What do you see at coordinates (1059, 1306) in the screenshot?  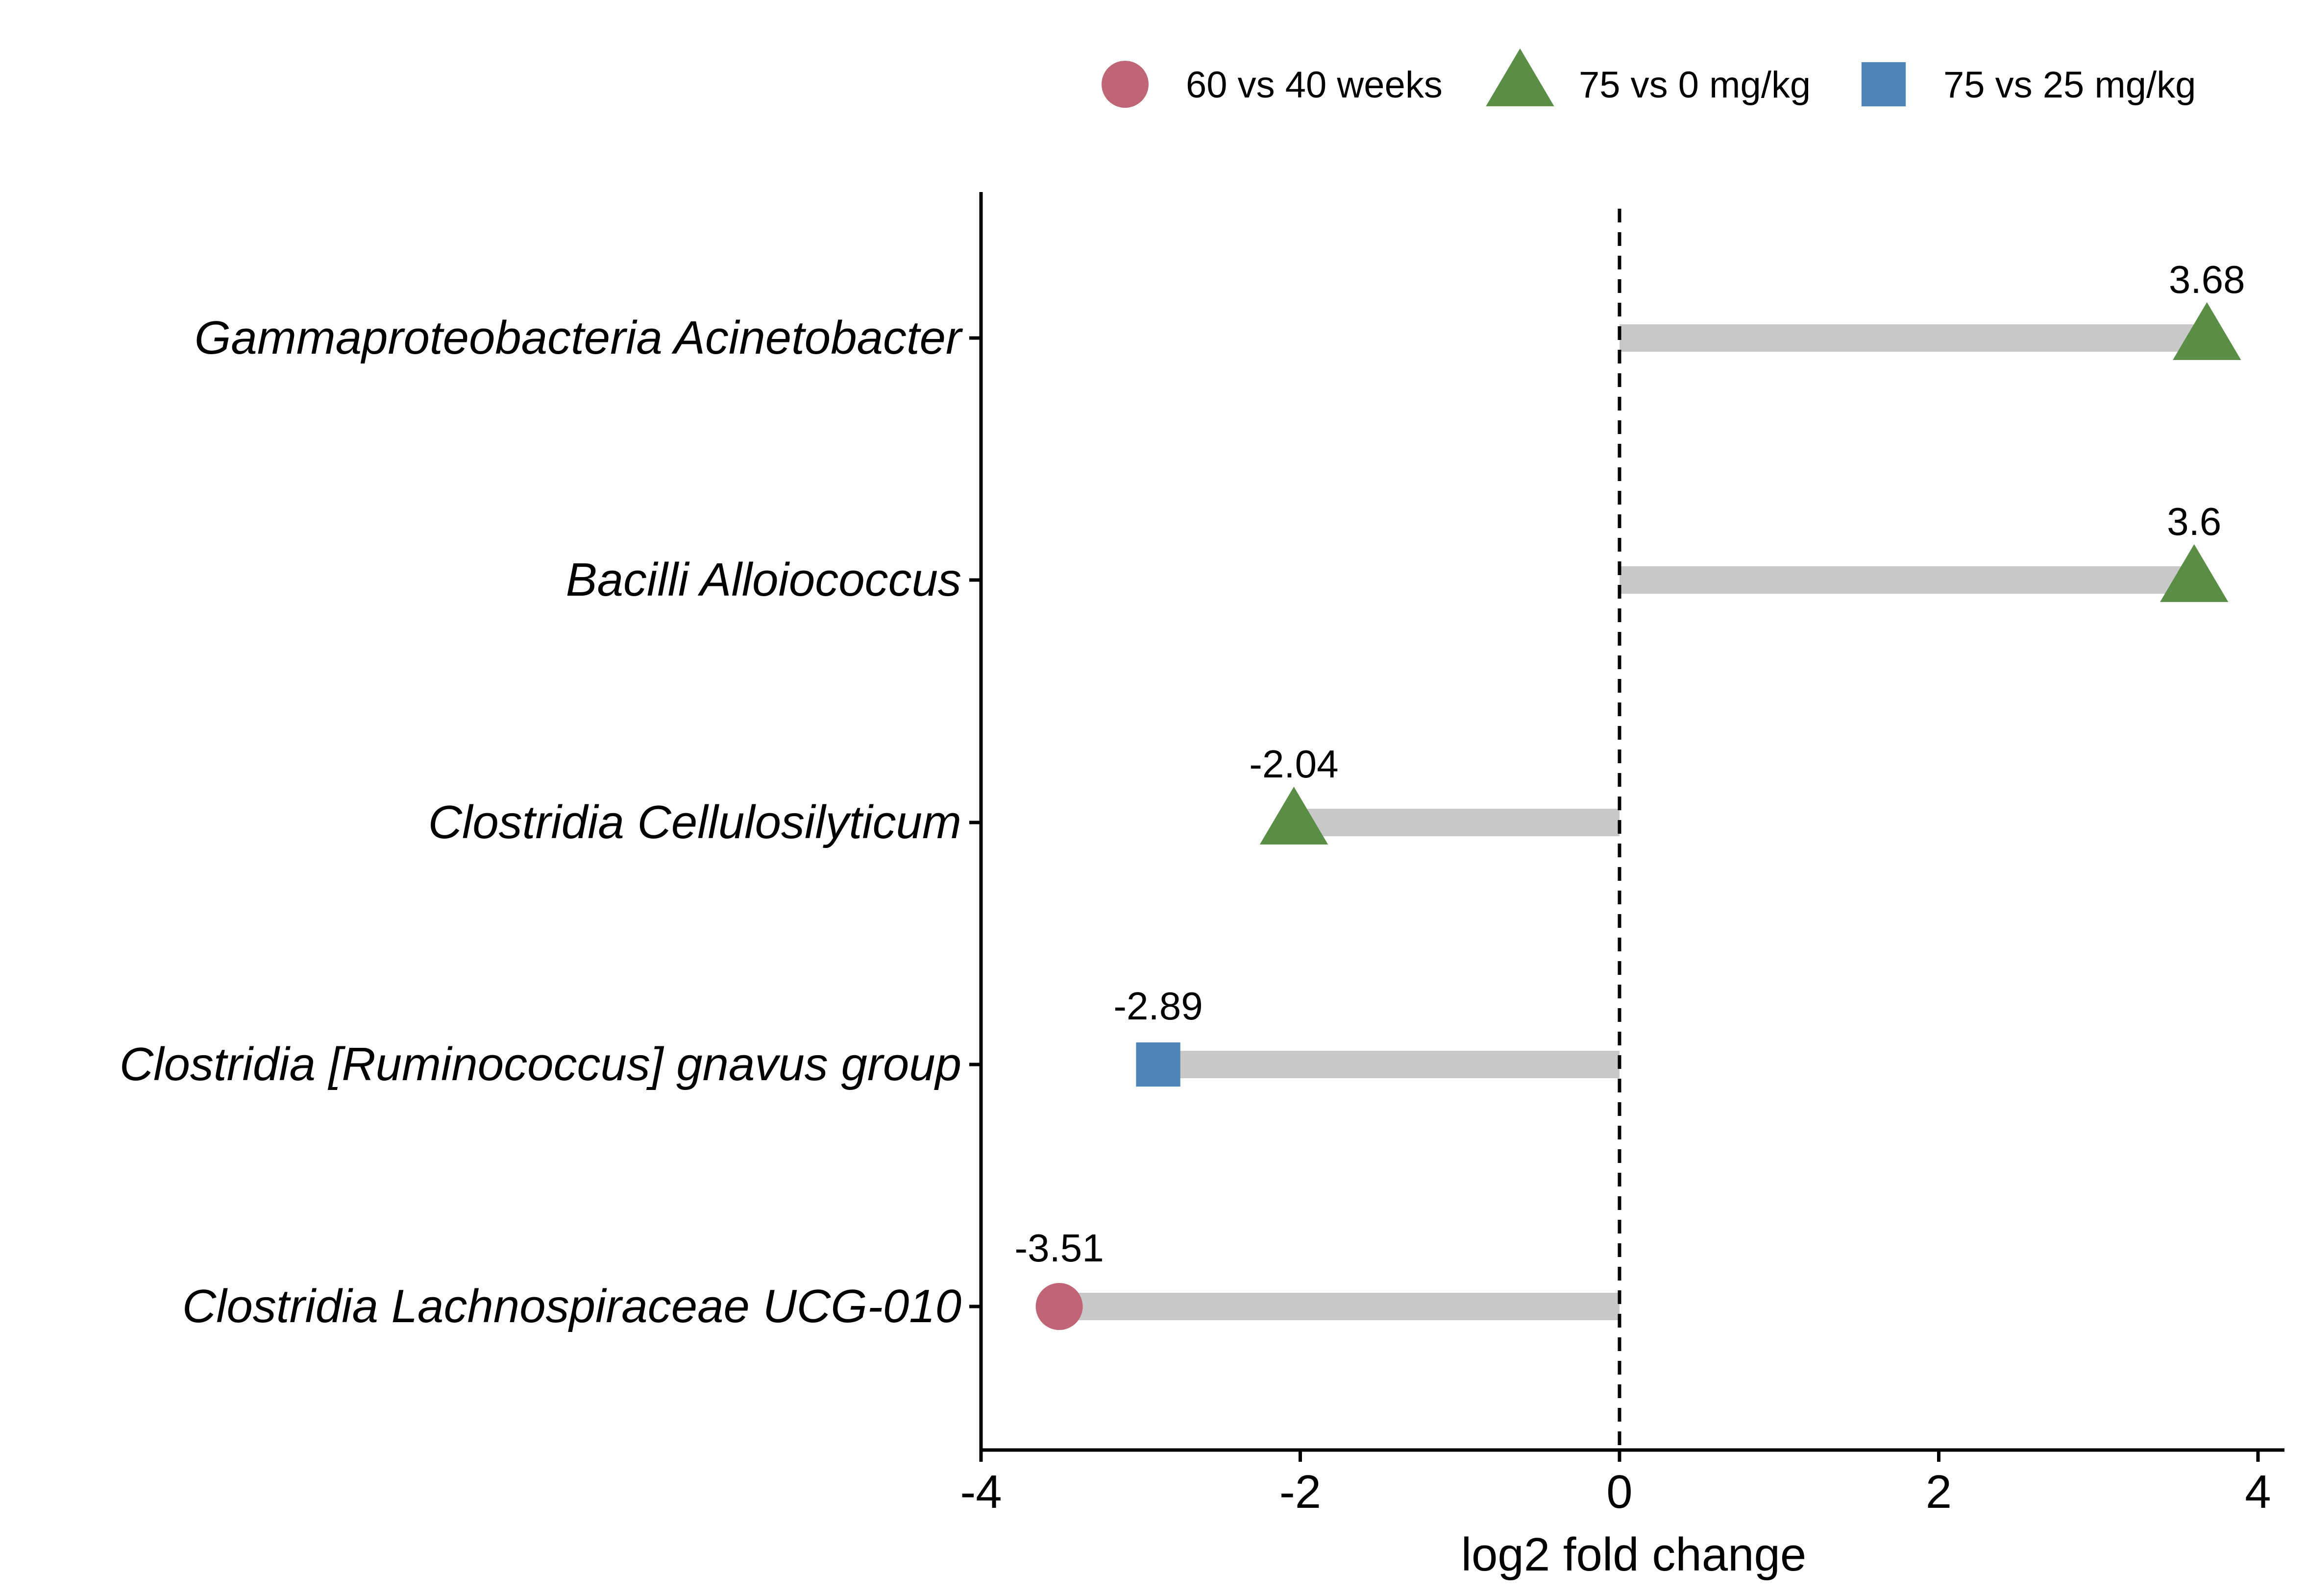 I see `data-point-circle-icon` at bounding box center [1059, 1306].